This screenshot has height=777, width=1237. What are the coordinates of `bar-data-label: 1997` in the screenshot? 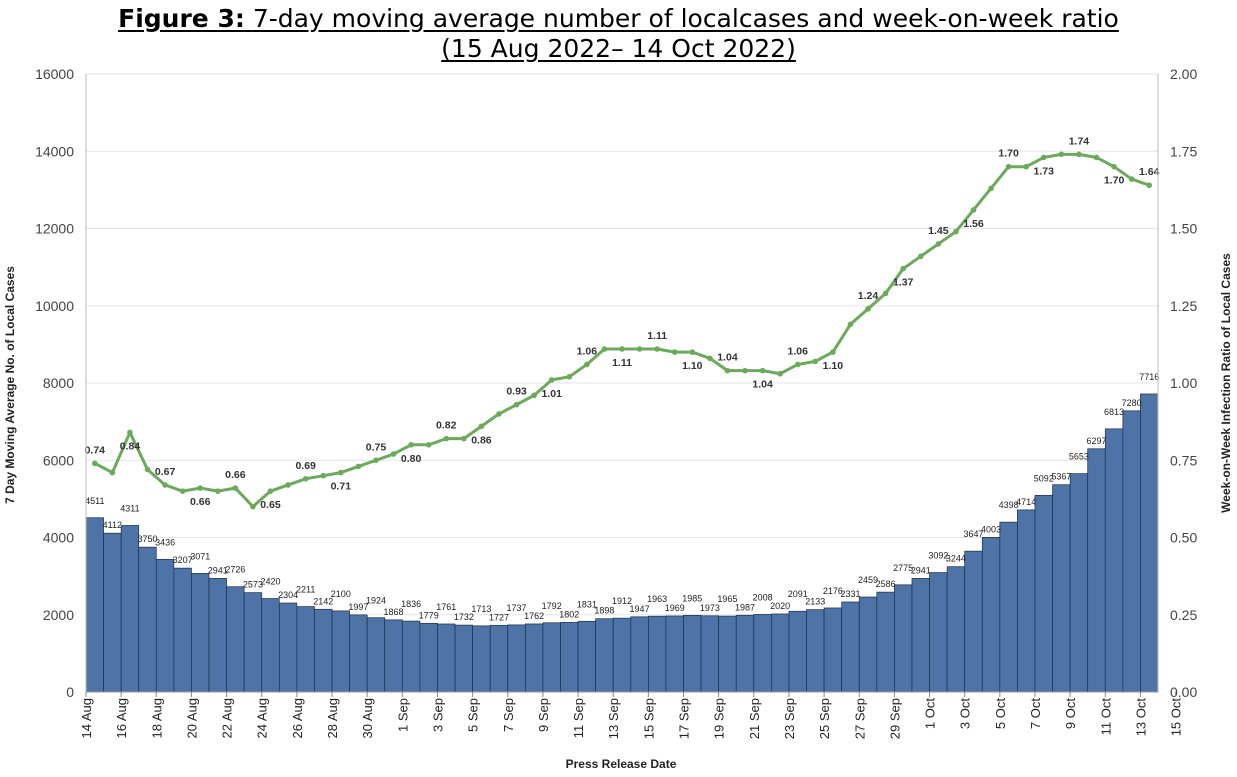 It's located at (358, 607).